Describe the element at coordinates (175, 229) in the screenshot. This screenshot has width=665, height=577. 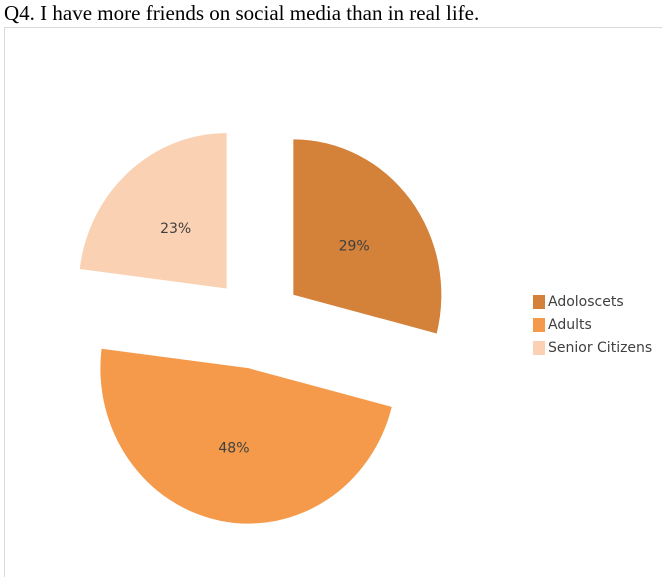
I see `data-label: 23%` at that location.